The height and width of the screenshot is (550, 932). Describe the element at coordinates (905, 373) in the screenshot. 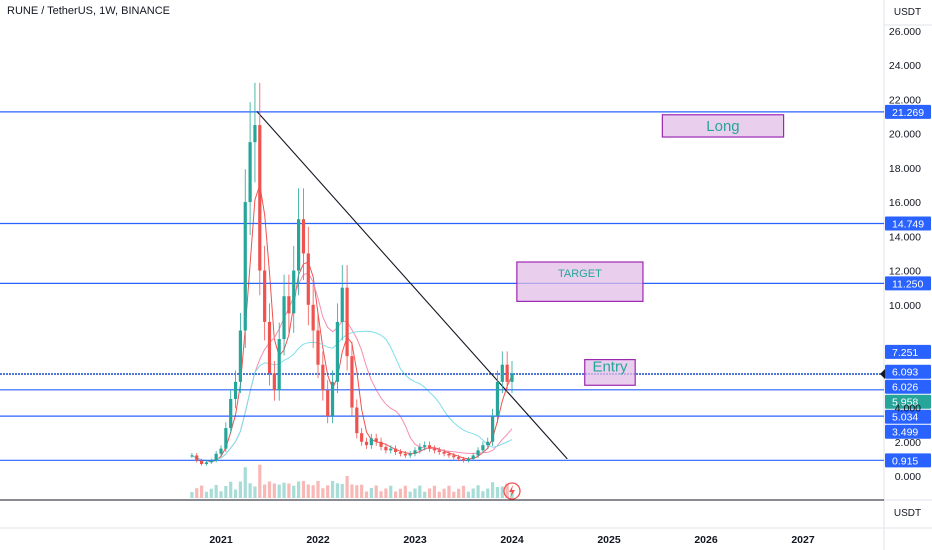

I see `price-label-text: 6.093` at that location.